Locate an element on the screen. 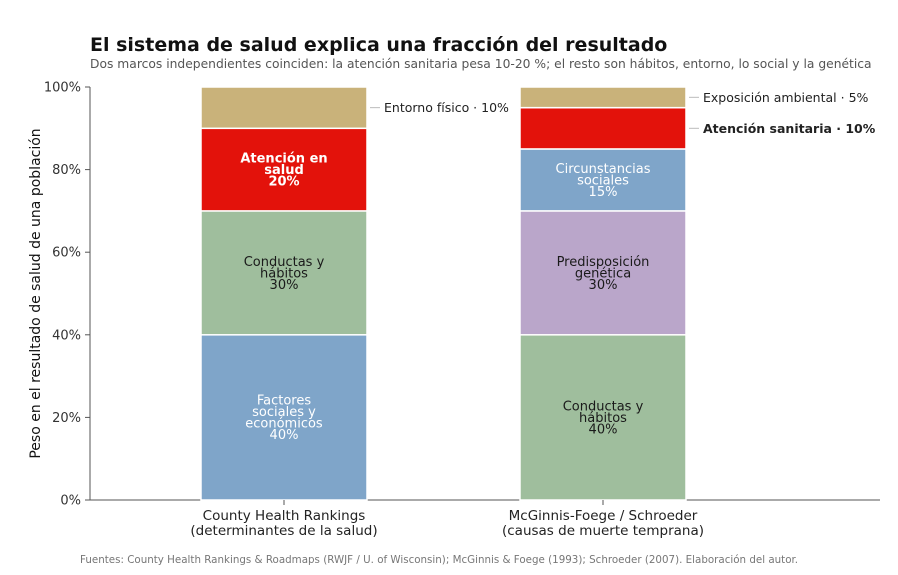 This screenshot has width=898, height=575. segment-label: genética is located at coordinates (603, 273).